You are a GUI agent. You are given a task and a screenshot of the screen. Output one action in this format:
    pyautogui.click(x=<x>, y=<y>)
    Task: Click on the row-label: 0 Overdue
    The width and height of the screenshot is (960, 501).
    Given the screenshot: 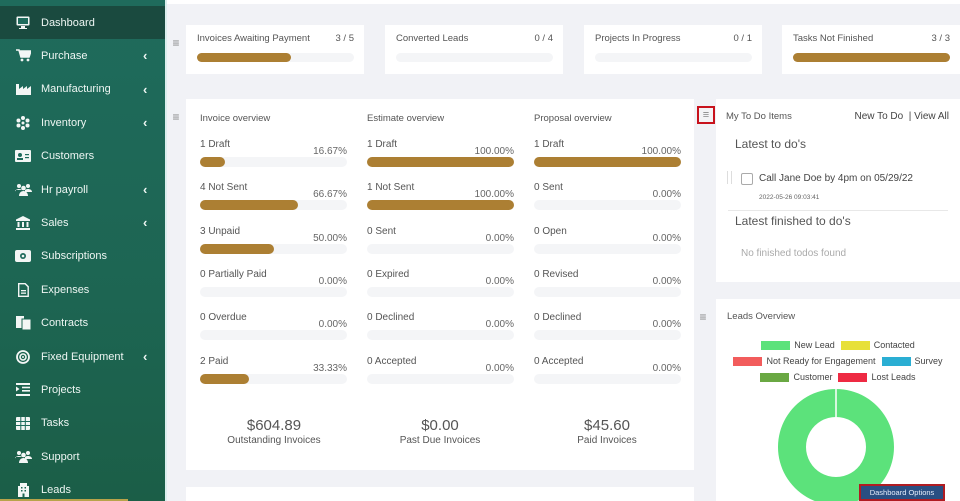 What is the action you would take?
    pyautogui.click(x=223, y=318)
    